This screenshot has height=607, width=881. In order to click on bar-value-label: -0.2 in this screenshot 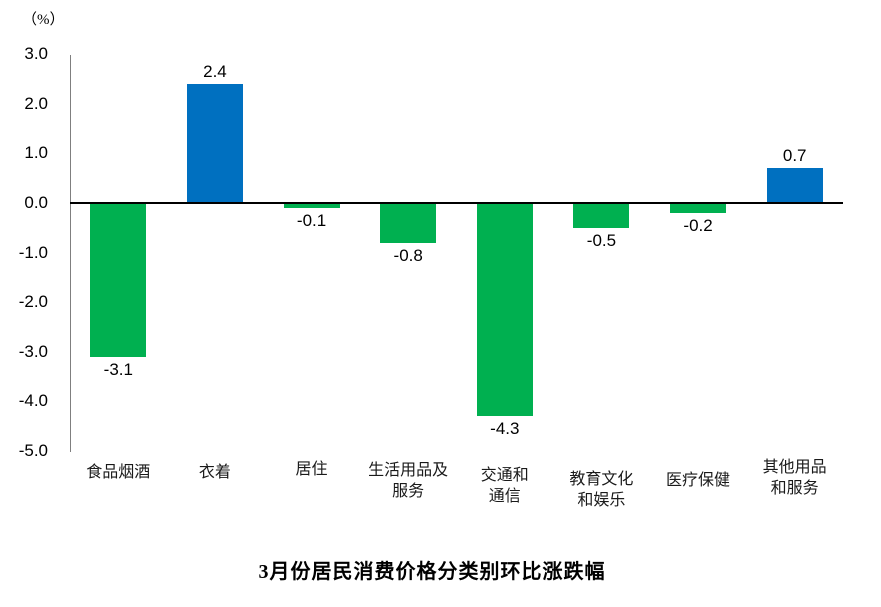, I will do `click(698, 225)`.